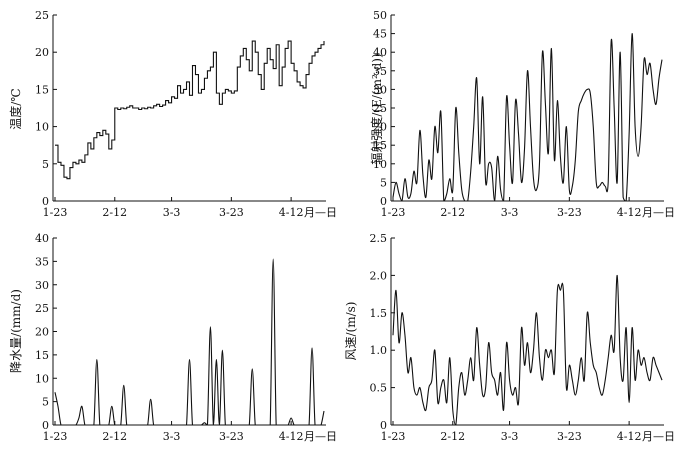 This screenshot has height=451, width=691. I want to click on precipitation-x-tick-label: 4-12, so click(291, 436).